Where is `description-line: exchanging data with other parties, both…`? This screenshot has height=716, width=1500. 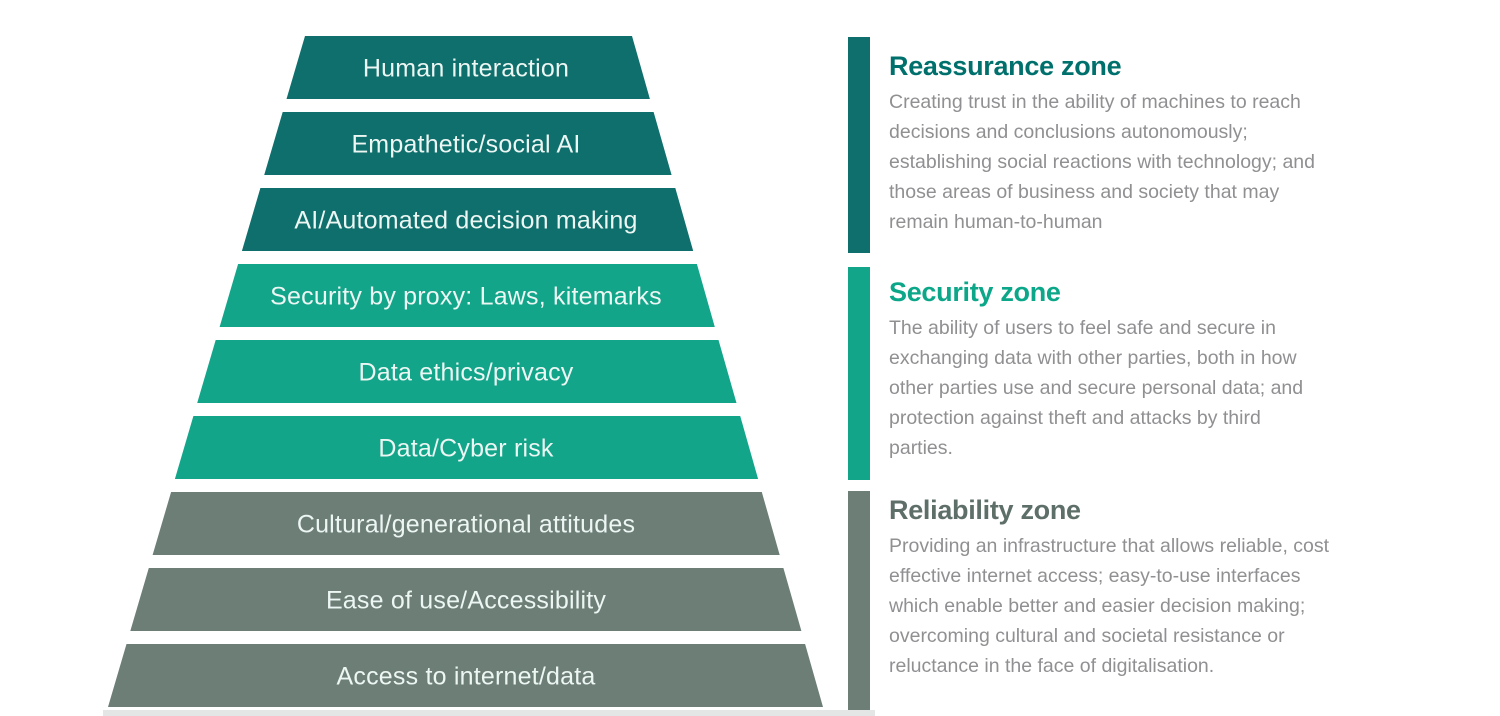
description-line: exchanging data with other parties, both… is located at coordinates (1093, 358).